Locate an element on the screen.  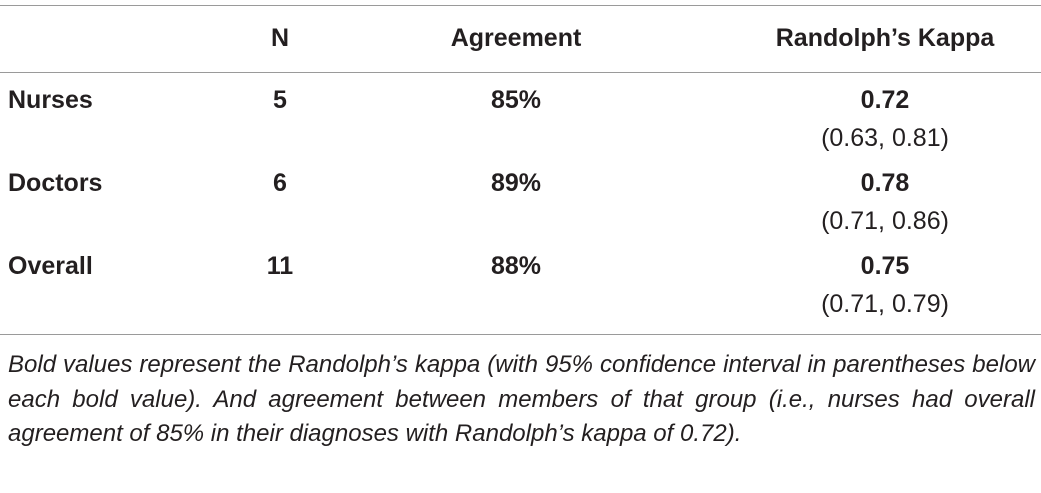
row-label: Doctors is located at coordinates (55, 183).